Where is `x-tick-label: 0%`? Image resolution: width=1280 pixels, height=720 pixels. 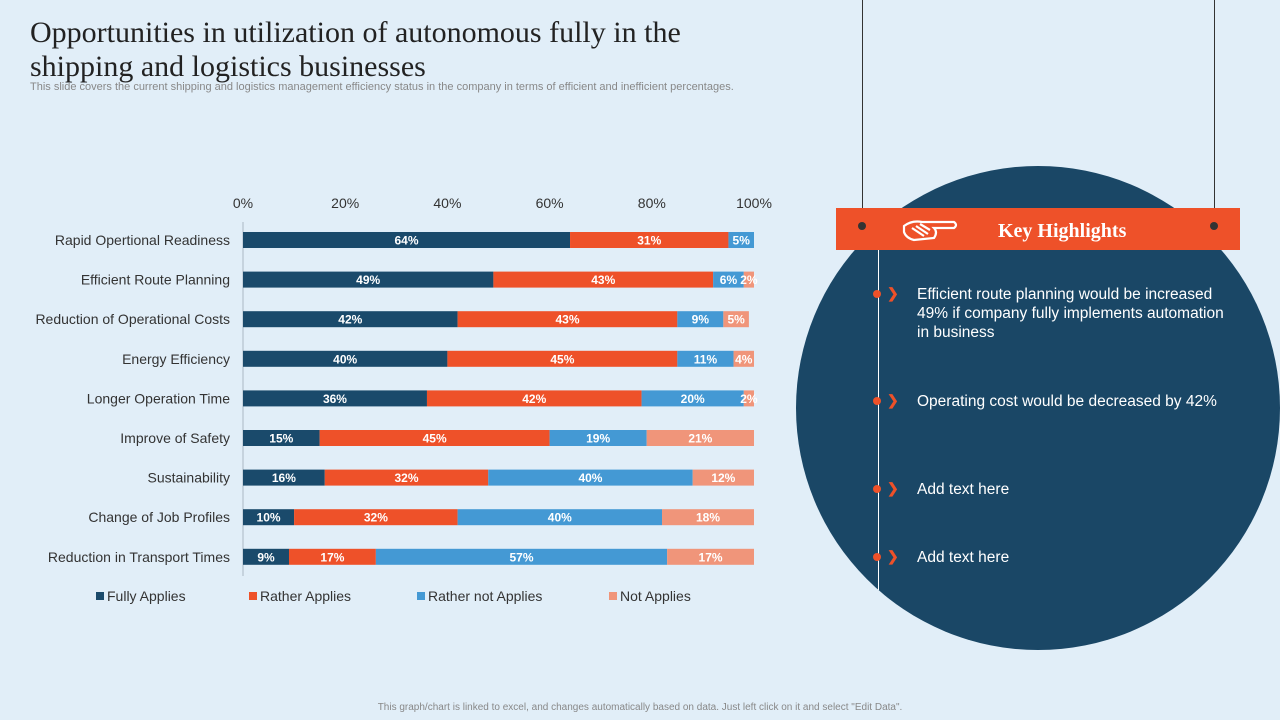 x-tick-label: 0% is located at coordinates (243, 203).